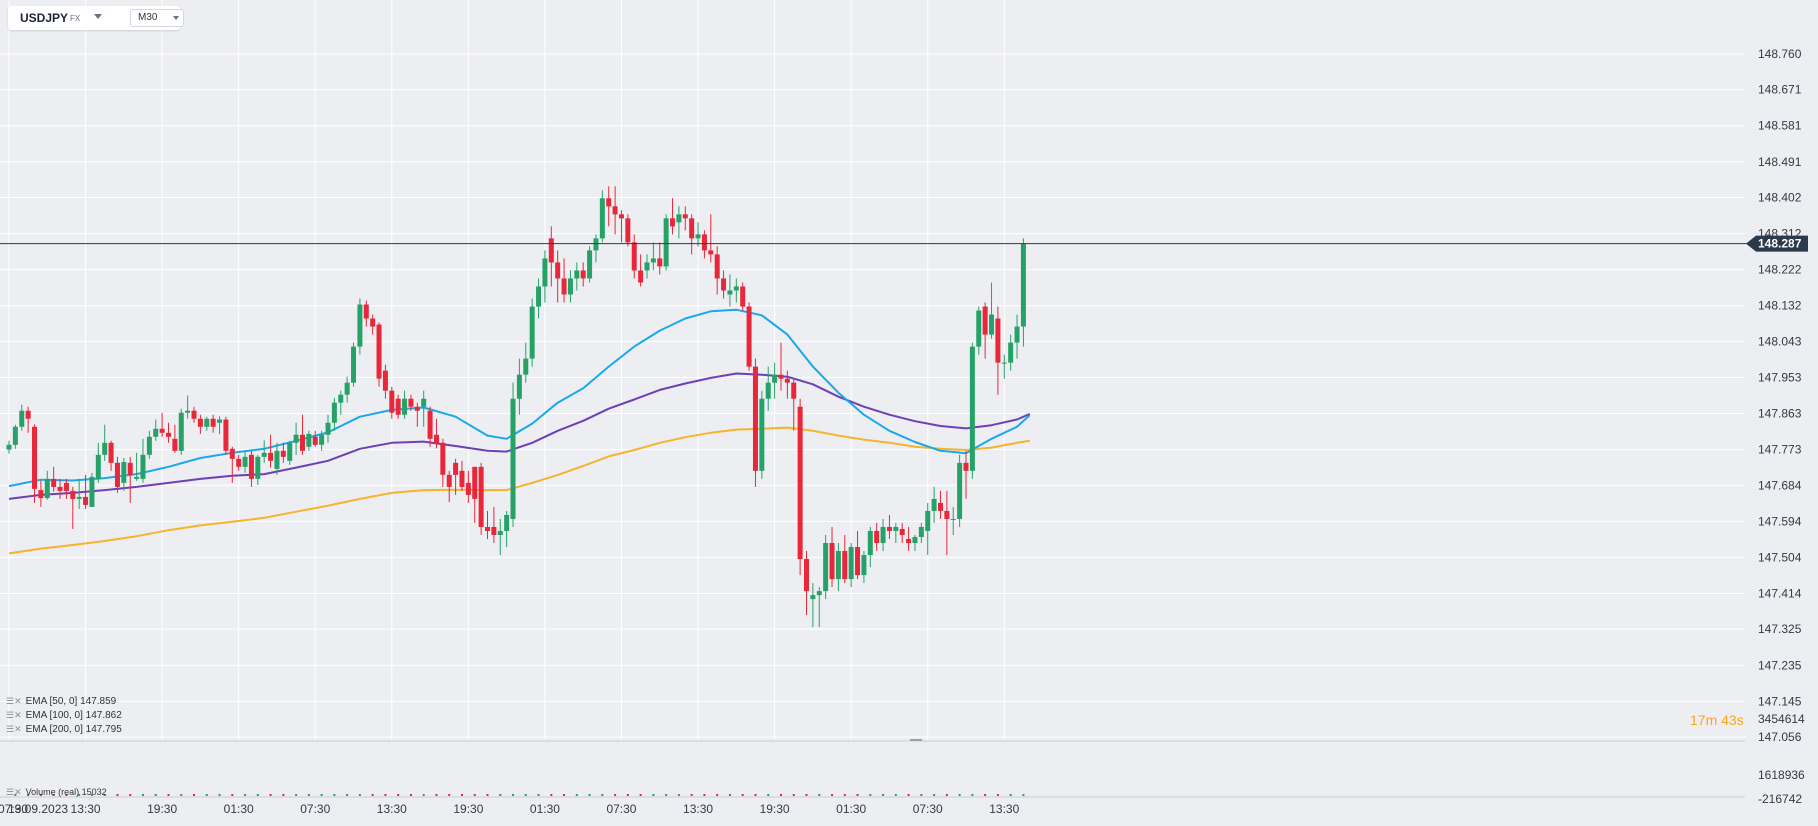  I want to click on time-tick-label: 01:30, so click(239, 809).